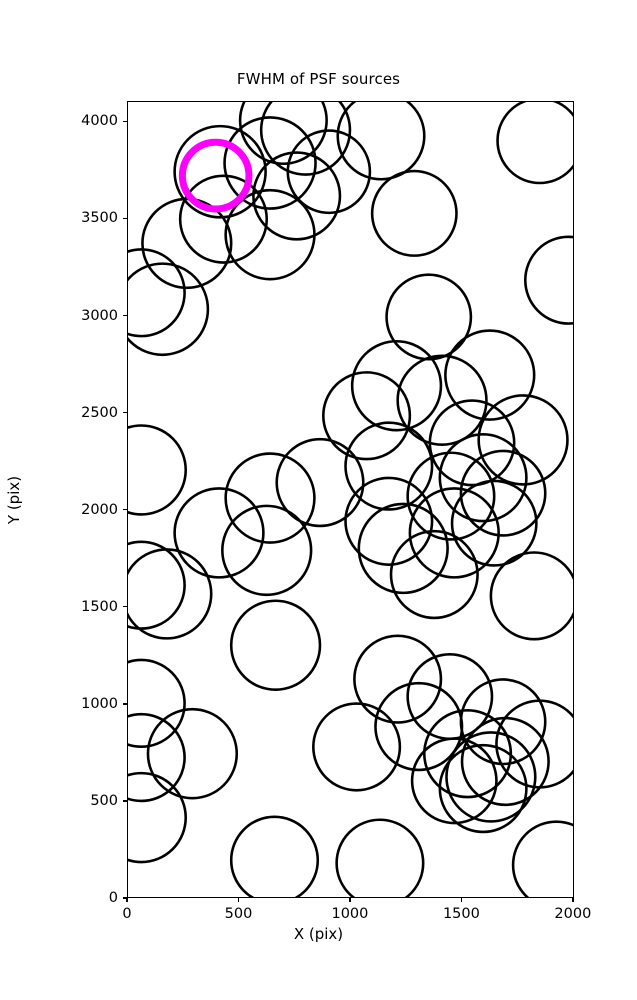  I want to click on x-tick-label: 0, so click(127, 914).